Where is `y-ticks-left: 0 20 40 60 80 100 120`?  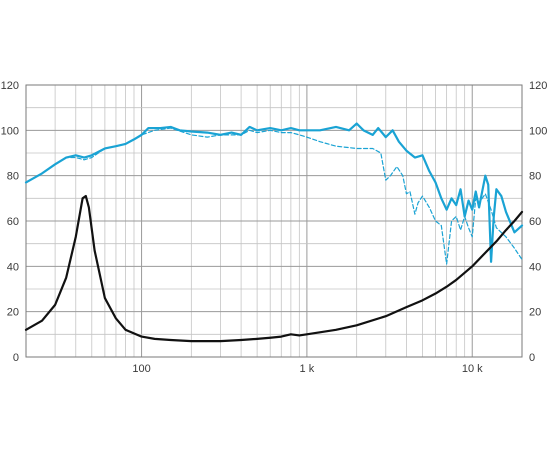 y-ticks-left: 0 20 40 60 80 100 120 is located at coordinates (10, 222).